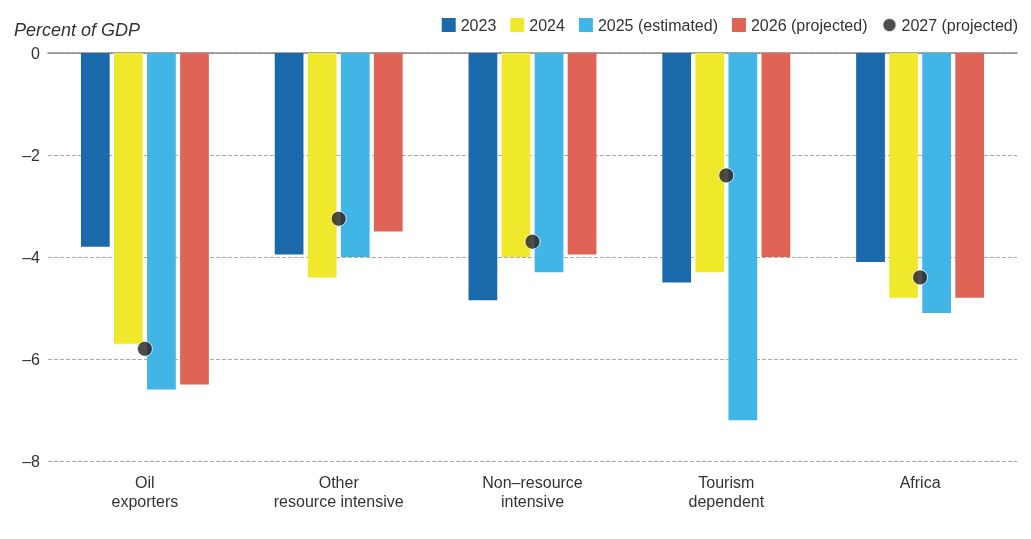 This screenshot has height=539, width=1031. What do you see at coordinates (145, 492) in the screenshot?
I see `x-tick-label: Oil exporters` at bounding box center [145, 492].